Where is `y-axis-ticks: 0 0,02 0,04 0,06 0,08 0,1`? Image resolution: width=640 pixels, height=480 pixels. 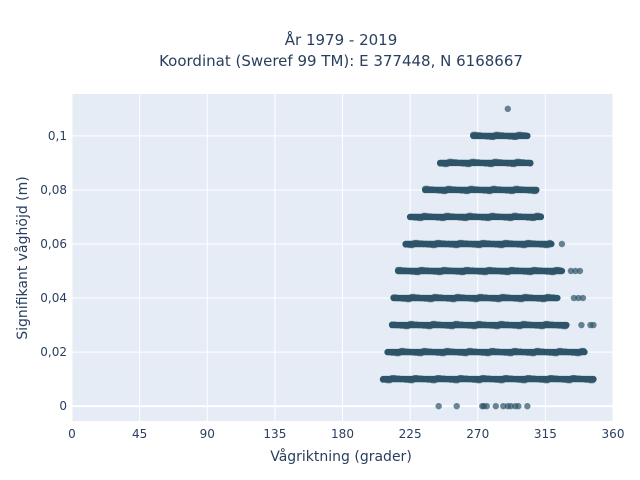
y-axis-ticks: 0 0,02 0,04 0,06 0,08 0,1 is located at coordinates (53, 271).